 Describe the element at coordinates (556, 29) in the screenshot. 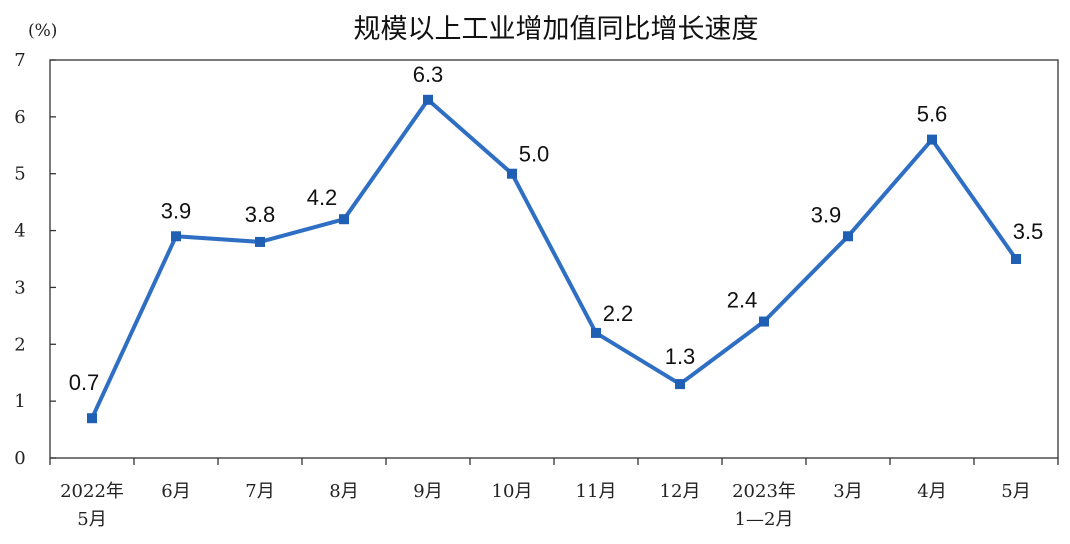

I see `chart-title: 规模以上工业增加值同比增长速度` at that location.